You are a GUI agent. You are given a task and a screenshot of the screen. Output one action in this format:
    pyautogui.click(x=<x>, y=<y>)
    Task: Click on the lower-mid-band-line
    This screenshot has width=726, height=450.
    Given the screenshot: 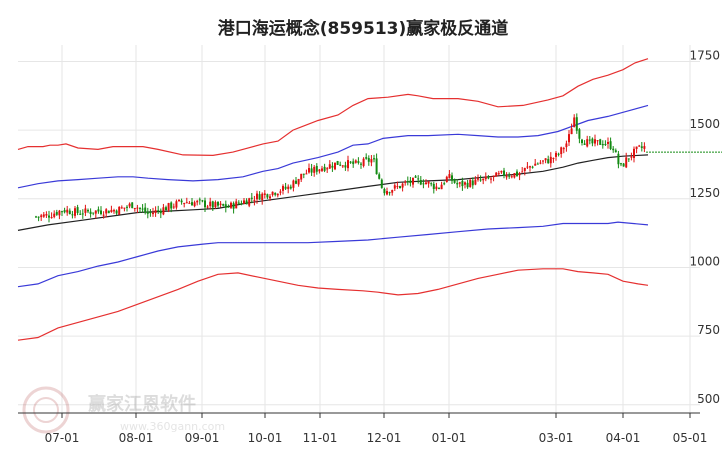 What is the action you would take?
    pyautogui.click(x=333, y=254)
    